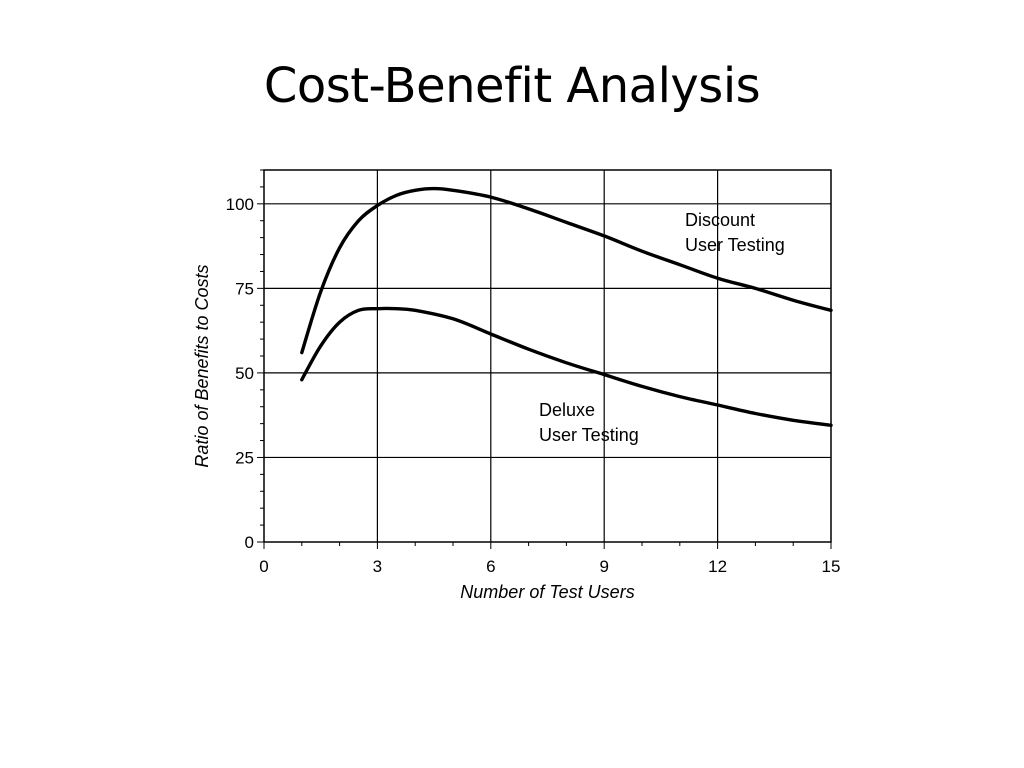 The height and width of the screenshot is (768, 1024). What do you see at coordinates (240, 204) in the screenshot?
I see `y-tick-label: 100` at bounding box center [240, 204].